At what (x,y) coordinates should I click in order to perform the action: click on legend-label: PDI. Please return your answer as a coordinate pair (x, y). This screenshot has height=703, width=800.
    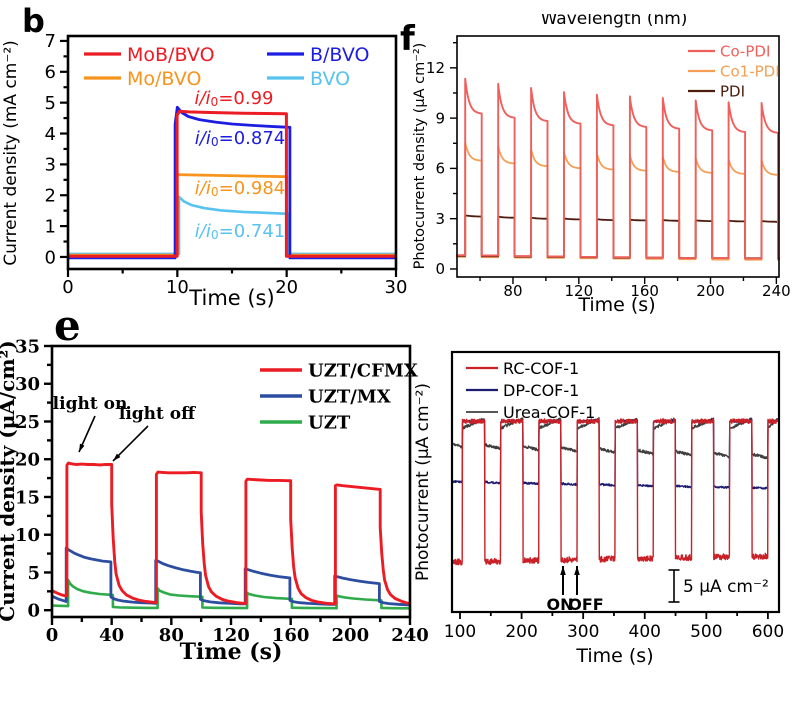
    Looking at the image, I should click on (732, 91).